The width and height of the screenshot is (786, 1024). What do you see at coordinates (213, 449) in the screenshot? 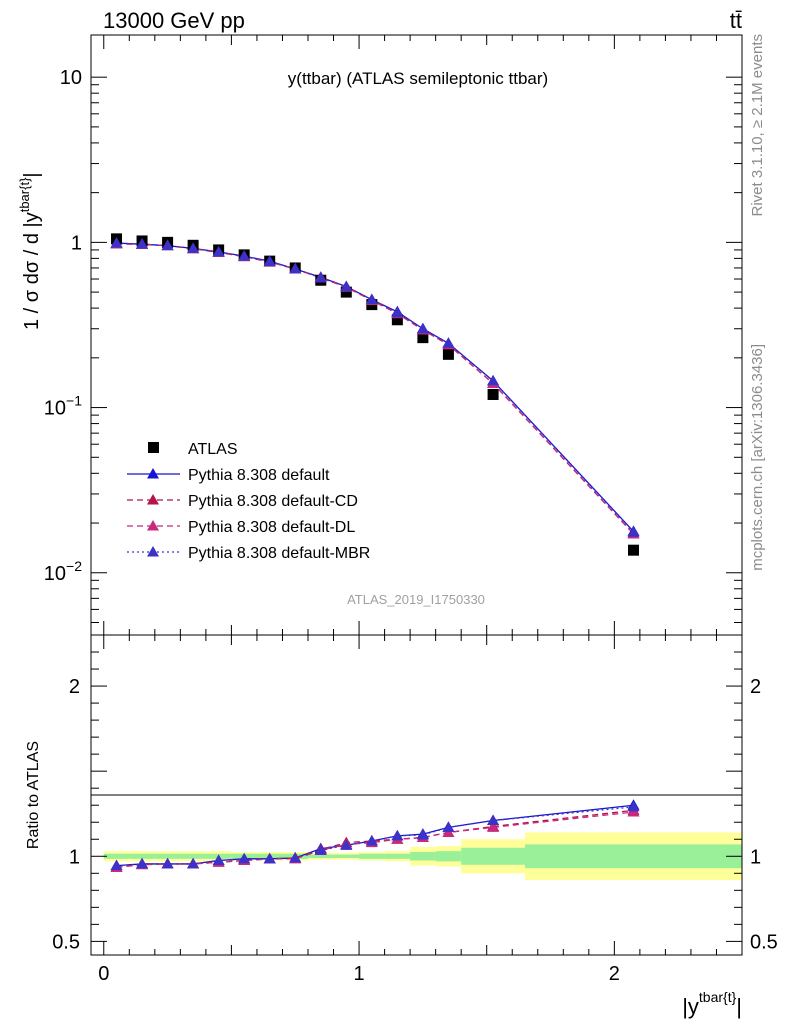
I see `legend-entry-label: ATLAS` at bounding box center [213, 449].